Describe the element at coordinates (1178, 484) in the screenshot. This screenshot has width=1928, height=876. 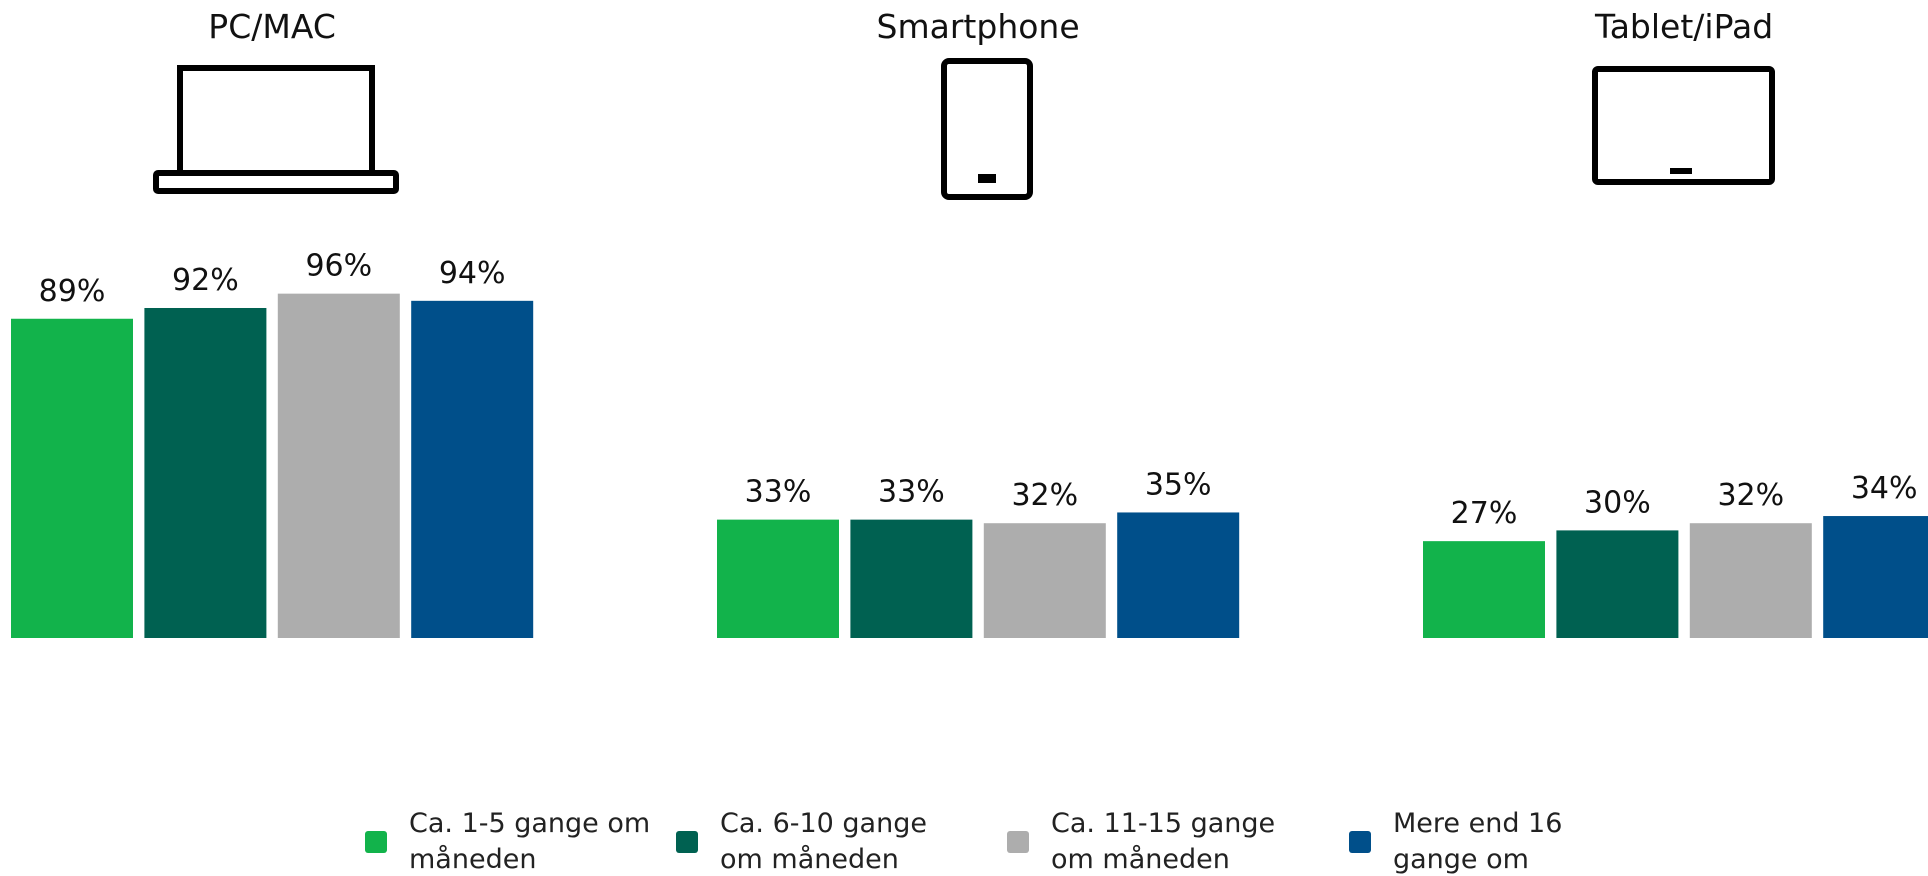
I see `value-label: 35%` at that location.